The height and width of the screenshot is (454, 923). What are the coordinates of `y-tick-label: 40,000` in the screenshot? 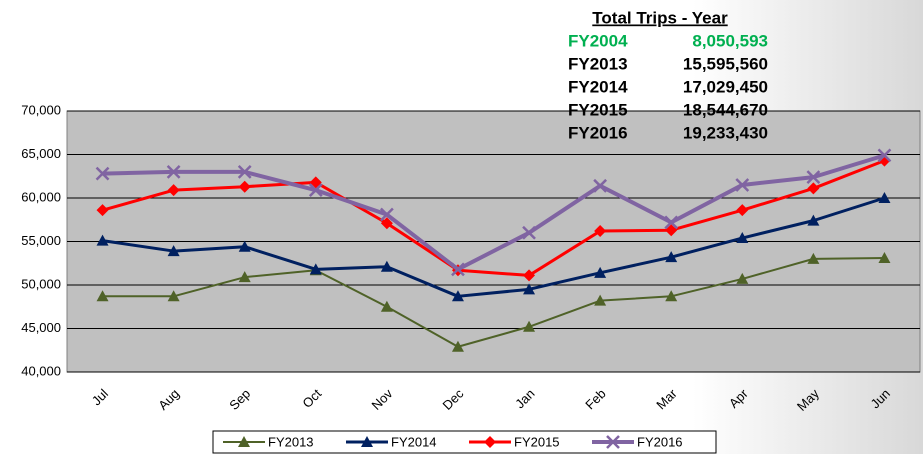 It's located at (41, 370).